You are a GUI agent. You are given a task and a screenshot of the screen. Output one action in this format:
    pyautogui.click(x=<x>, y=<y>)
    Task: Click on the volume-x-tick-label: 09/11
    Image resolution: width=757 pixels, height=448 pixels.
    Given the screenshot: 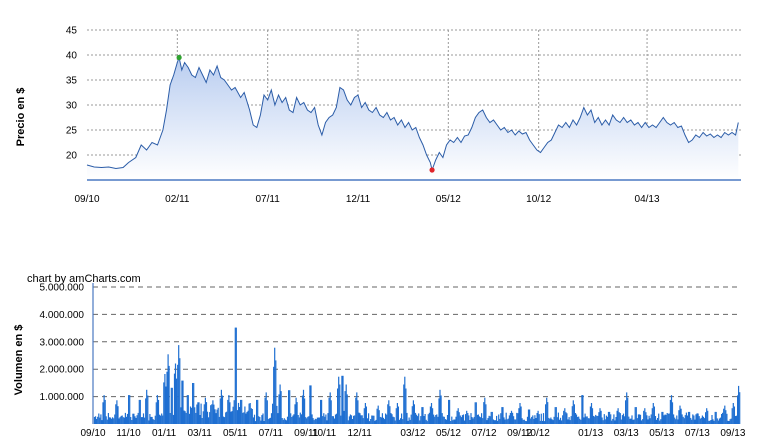 What is the action you would take?
    pyautogui.click(x=306, y=433)
    